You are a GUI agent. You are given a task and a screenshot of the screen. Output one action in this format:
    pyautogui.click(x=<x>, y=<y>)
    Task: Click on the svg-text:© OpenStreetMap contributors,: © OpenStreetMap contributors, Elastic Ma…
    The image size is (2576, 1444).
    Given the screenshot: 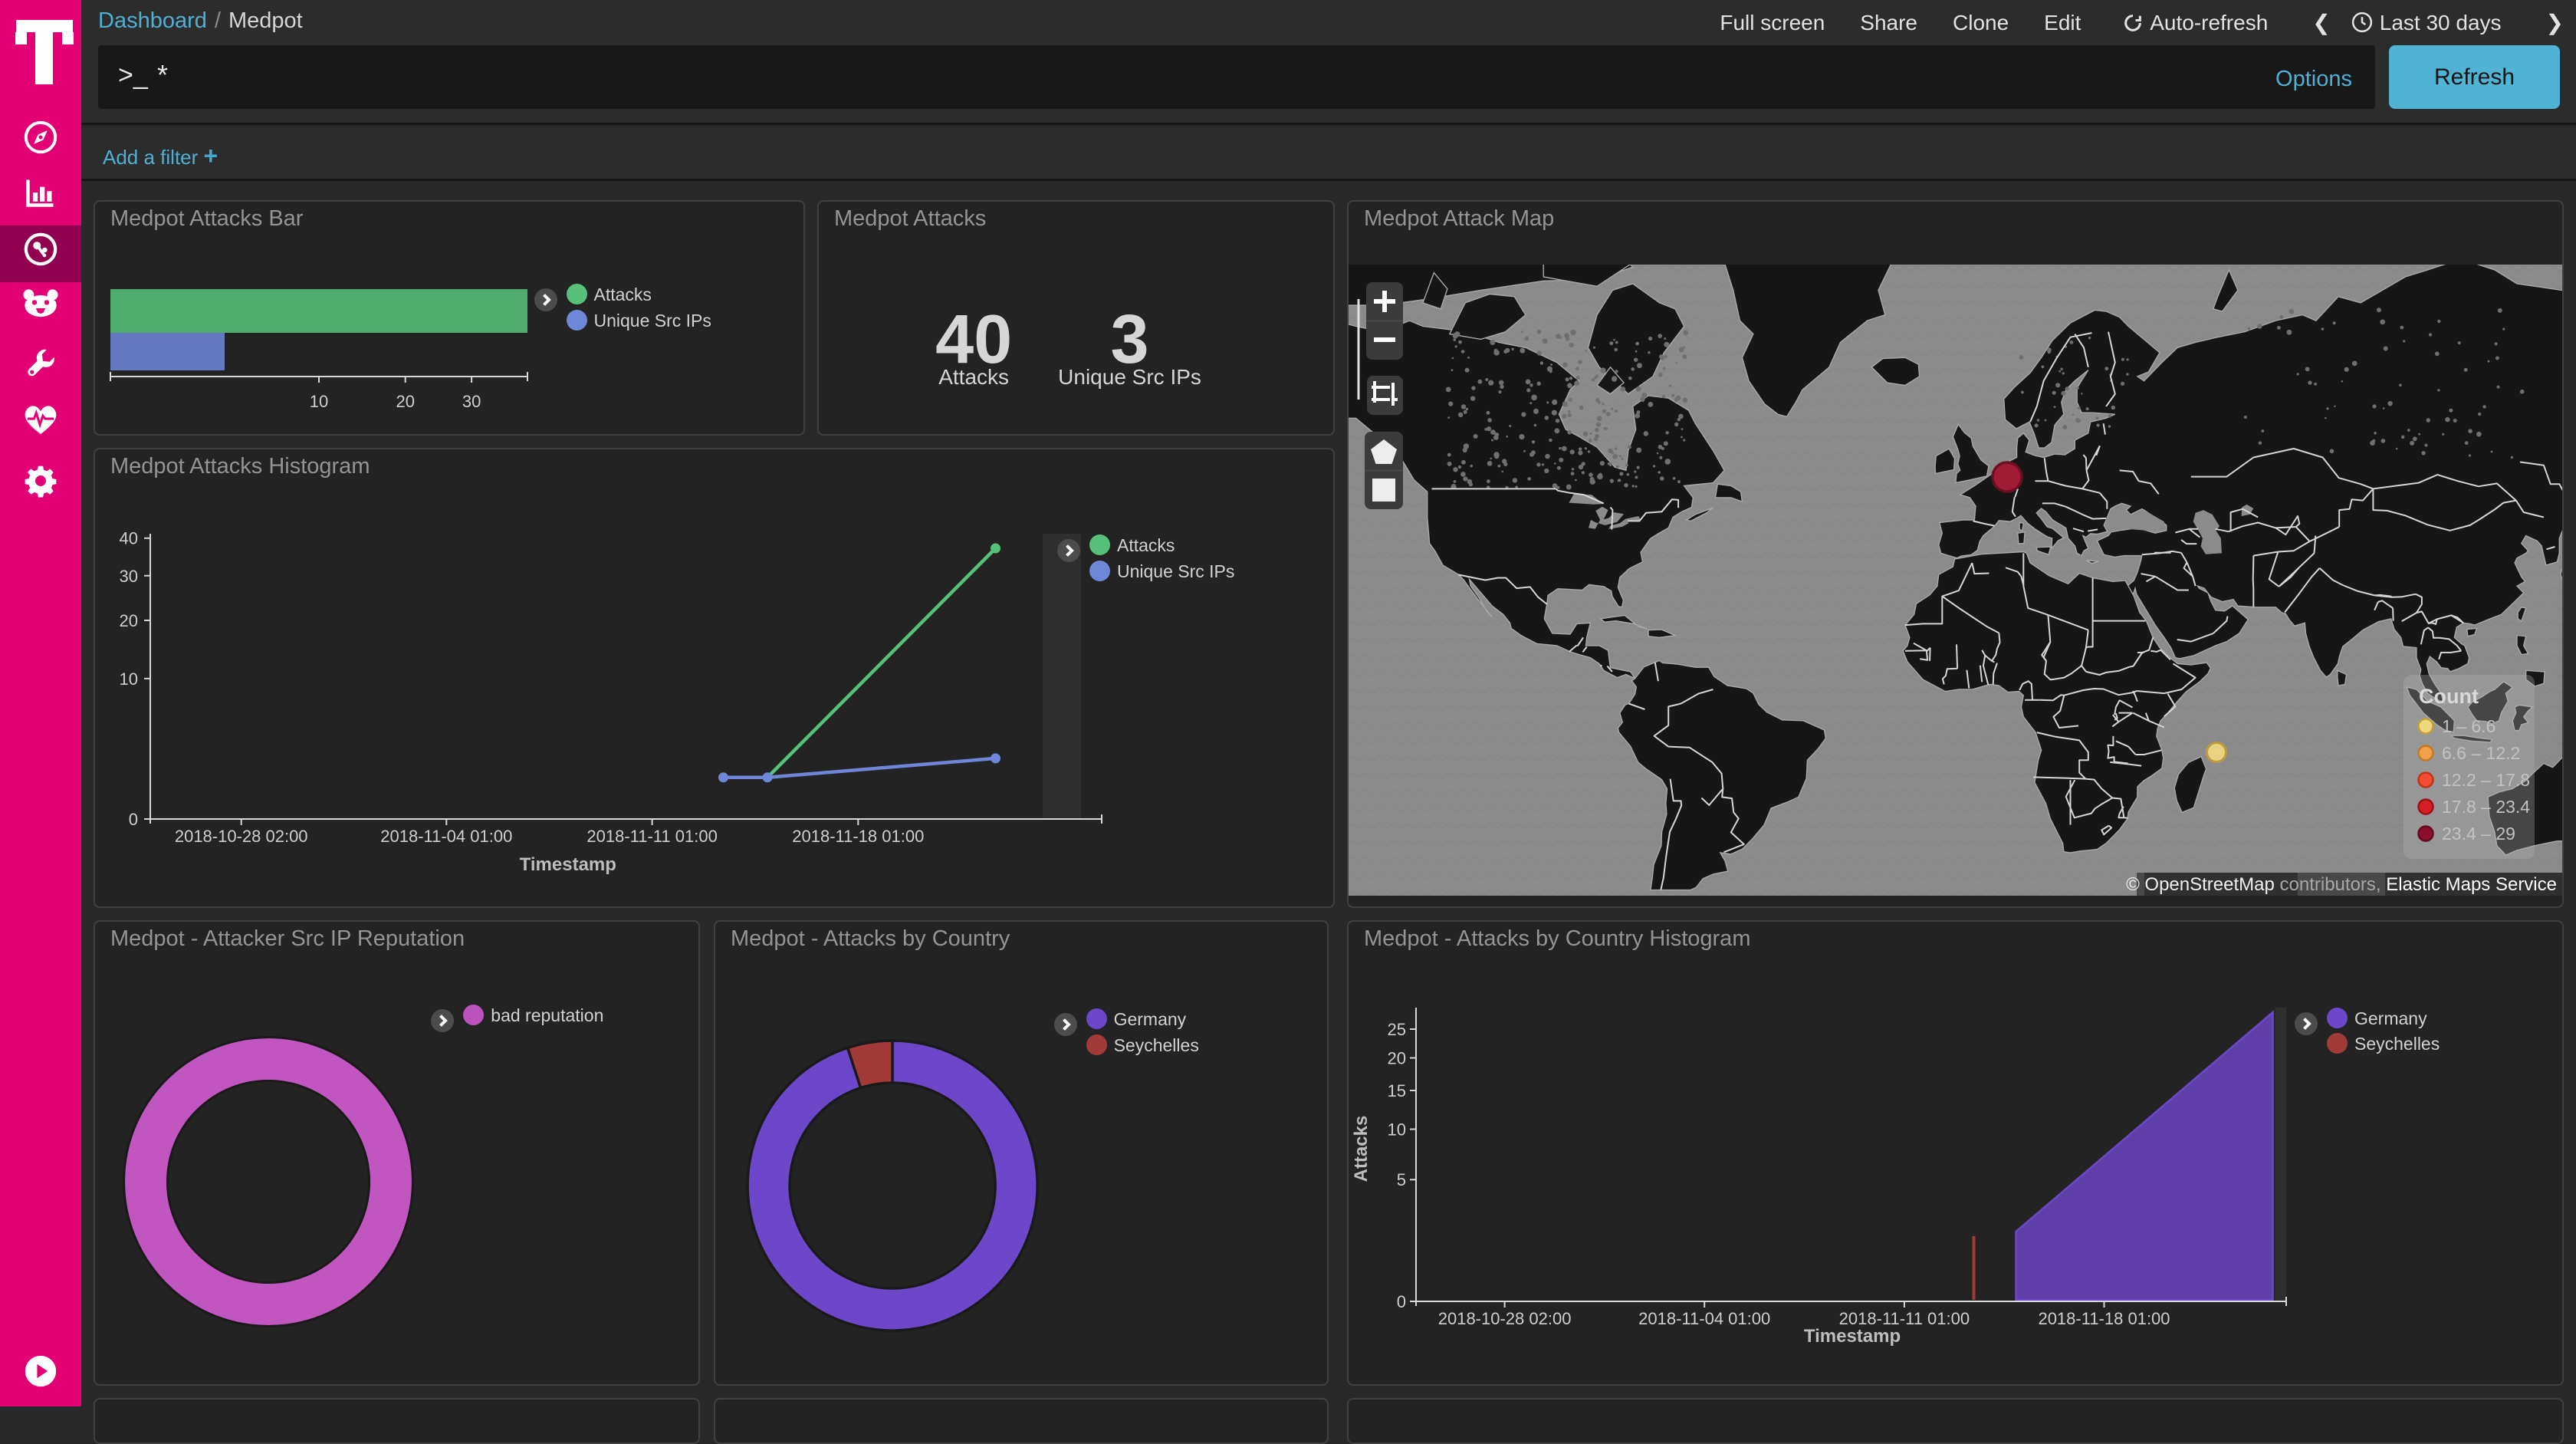 What is the action you would take?
    pyautogui.click(x=2341, y=884)
    